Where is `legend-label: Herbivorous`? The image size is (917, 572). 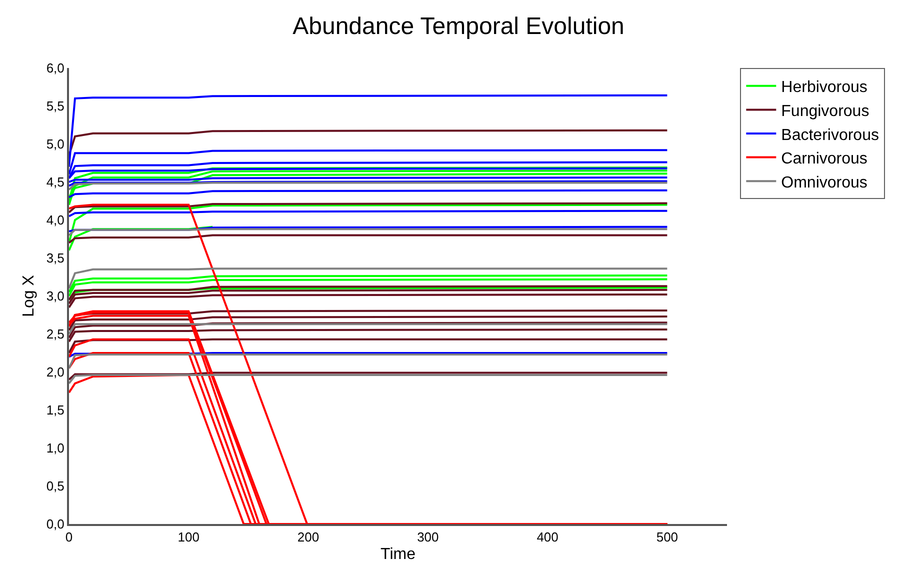
legend-label: Herbivorous is located at coordinates (824, 87).